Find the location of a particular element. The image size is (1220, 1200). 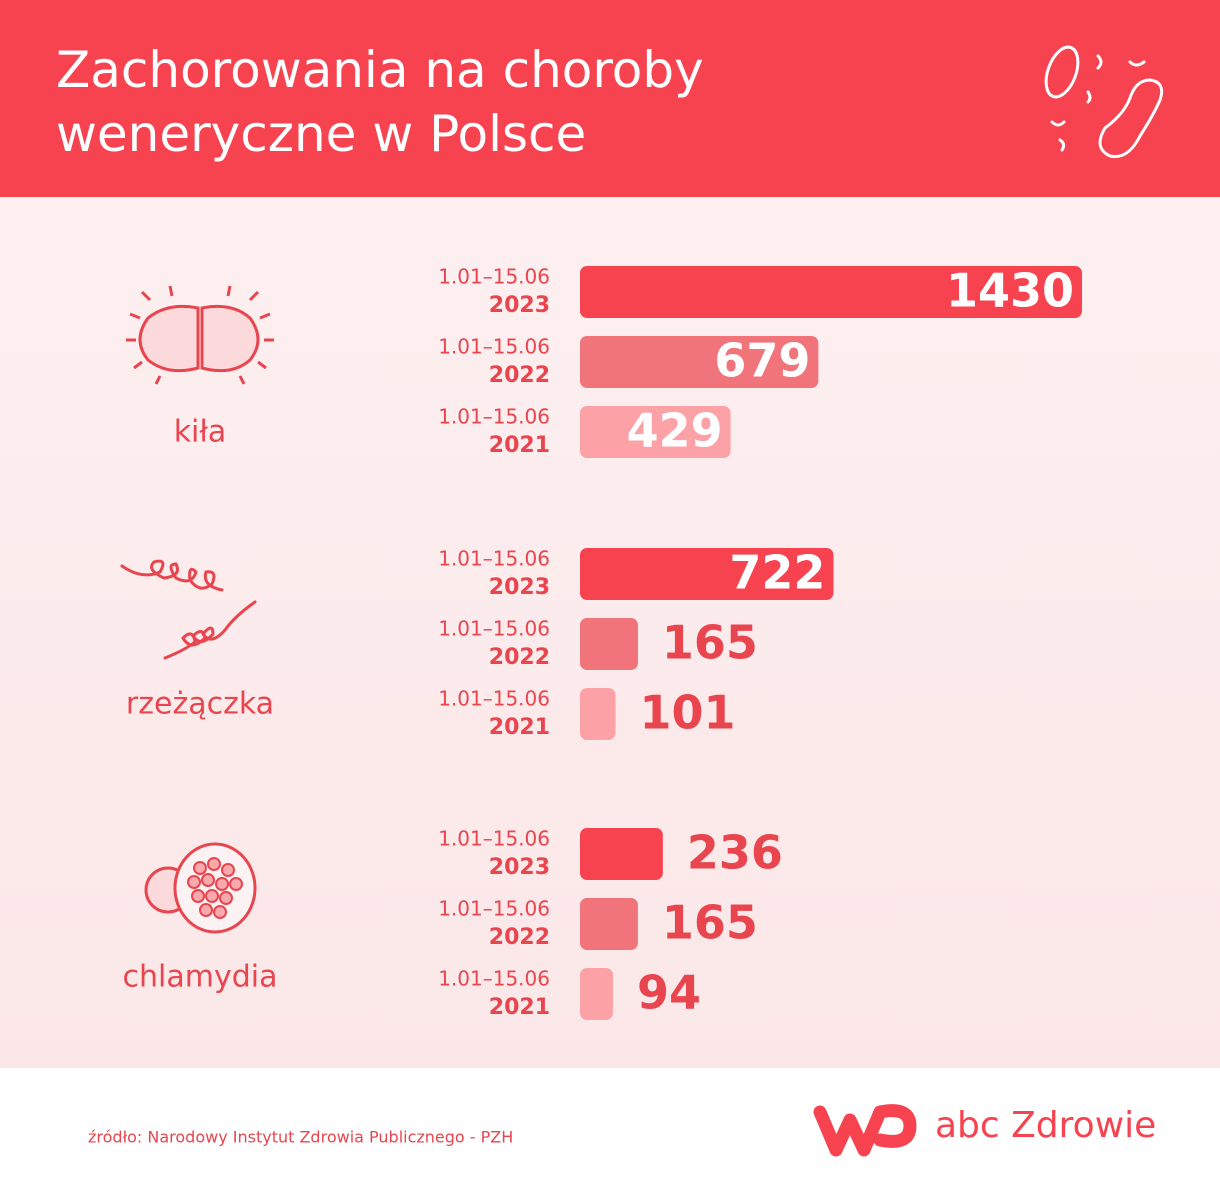

value-label: 429 is located at coordinates (675, 431).